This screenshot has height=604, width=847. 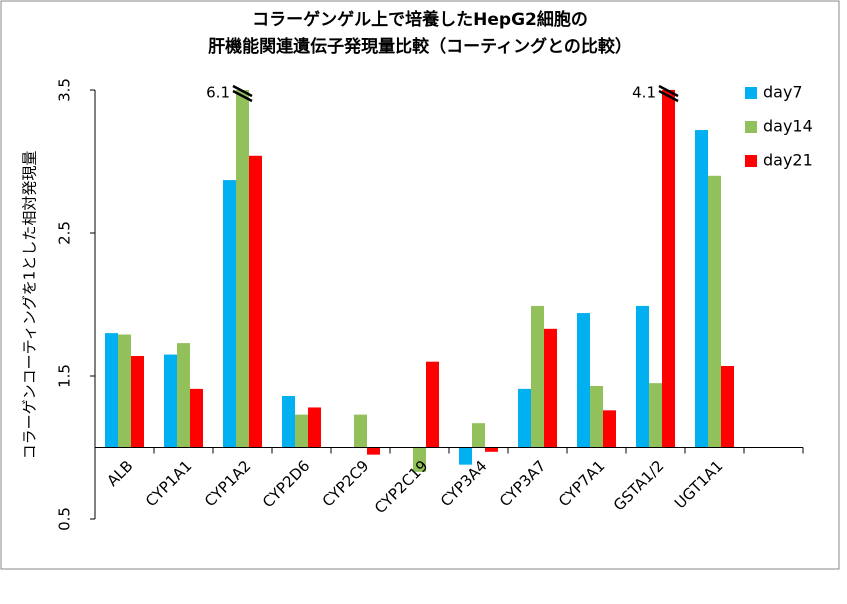 I want to click on legend-label: day21, so click(x=788, y=160).